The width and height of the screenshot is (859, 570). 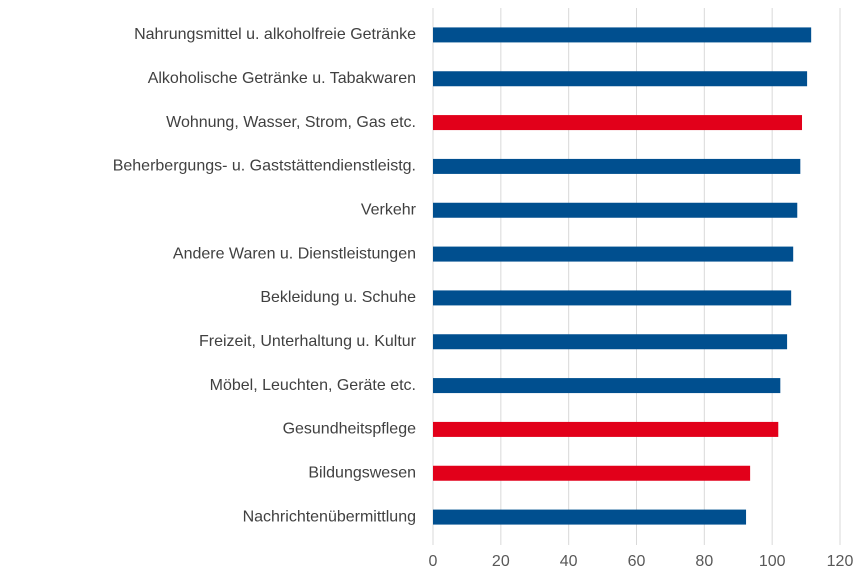 I want to click on x-tick-label: 80, so click(x=704, y=561).